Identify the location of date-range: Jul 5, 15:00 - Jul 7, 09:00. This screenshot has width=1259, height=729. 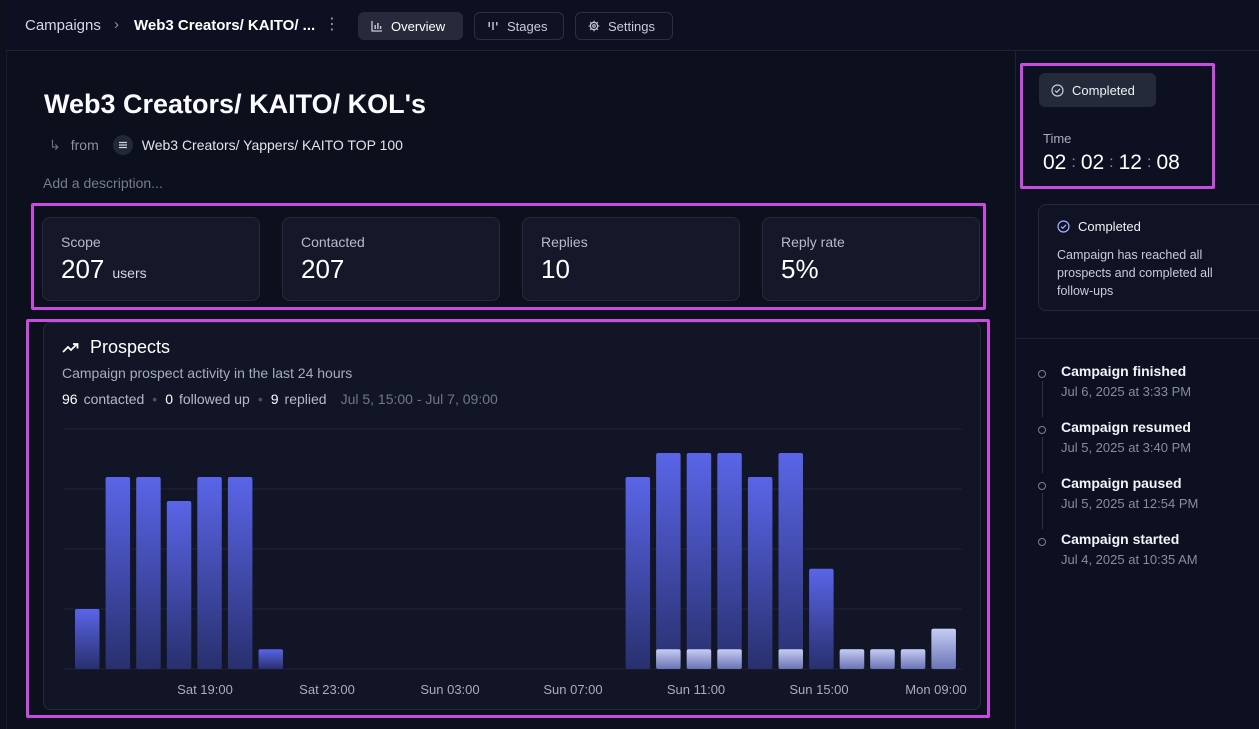
(419, 399).